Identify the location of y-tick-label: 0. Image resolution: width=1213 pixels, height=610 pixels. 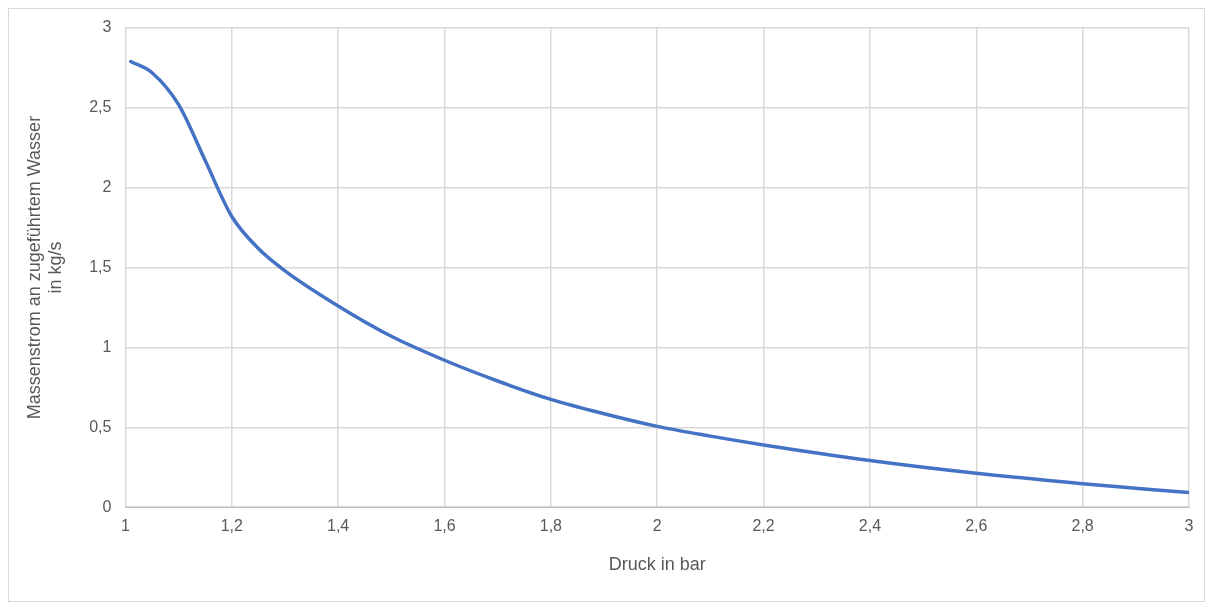
(107, 506).